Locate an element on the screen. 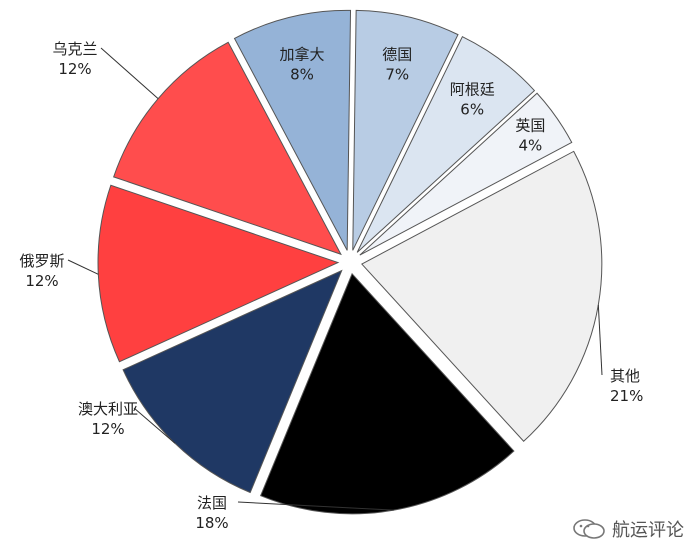 This screenshot has height=552, width=700. slice-label-4: 英国 is located at coordinates (530, 126).